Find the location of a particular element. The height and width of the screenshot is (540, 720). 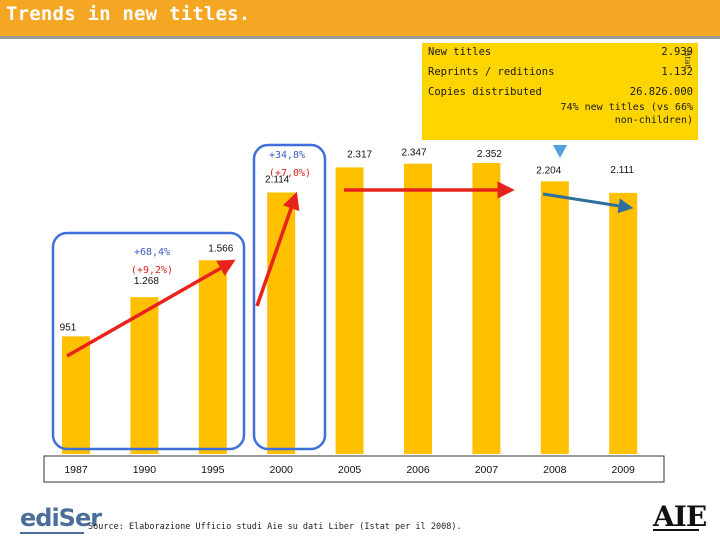

data-label-2005: 2.317 is located at coordinates (359, 154).